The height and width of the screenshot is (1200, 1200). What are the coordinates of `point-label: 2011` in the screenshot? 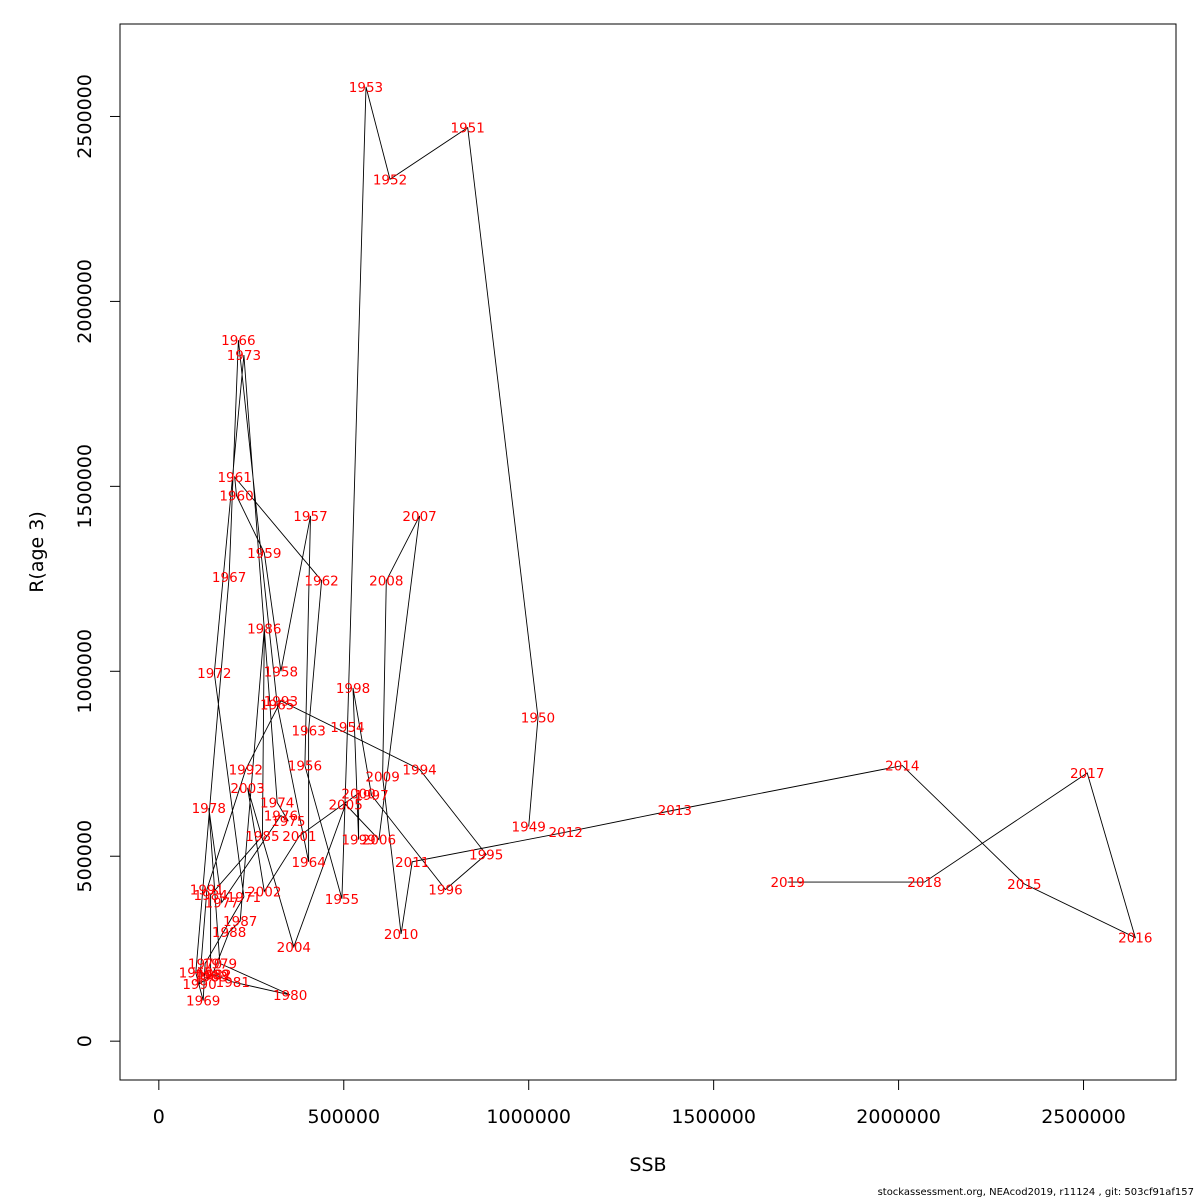 It's located at (412, 863).